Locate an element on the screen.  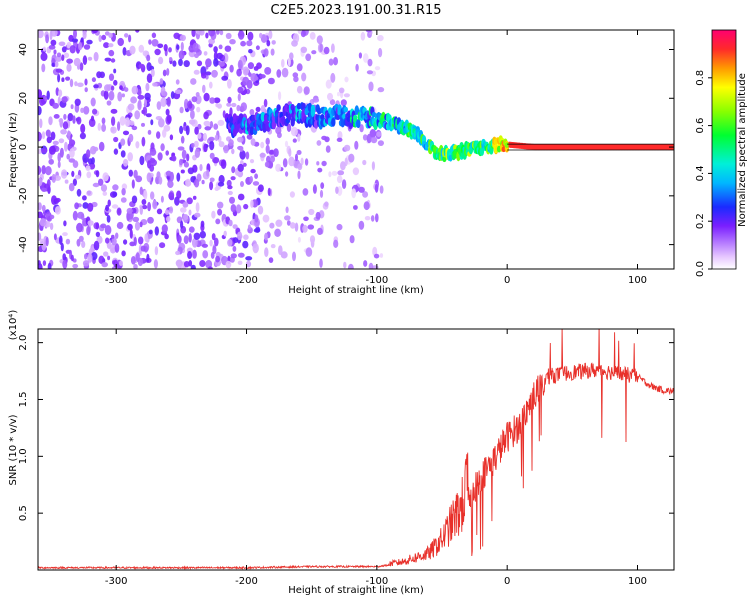
colorbar-ticks: 0.0 0.2 0.4 0.6 0.8 is located at coordinates (703, 173).